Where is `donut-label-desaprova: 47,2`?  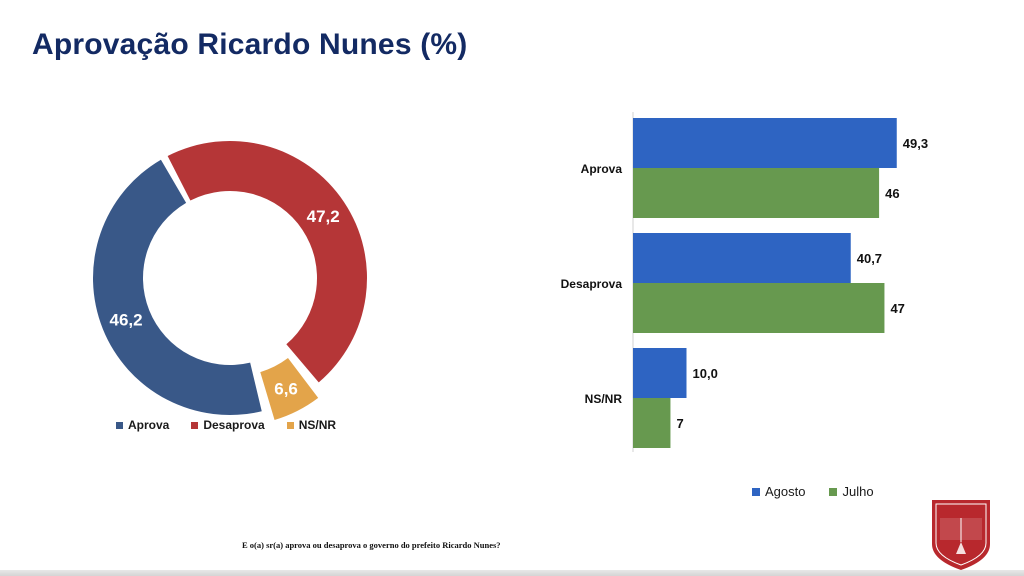
donut-label-desaprova: 47,2 is located at coordinates (323, 216).